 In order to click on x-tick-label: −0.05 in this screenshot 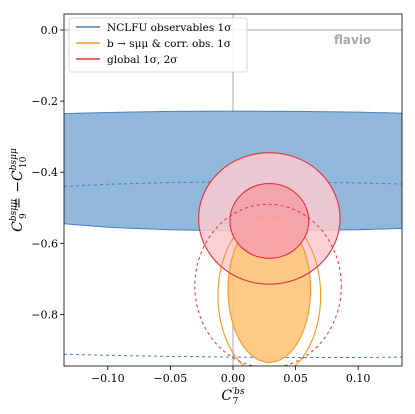, I will do `click(171, 378)`.